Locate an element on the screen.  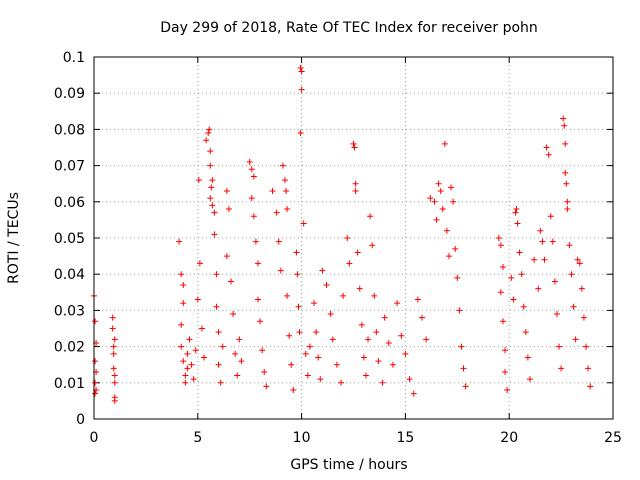
y-tick-label: 0 is located at coordinates (80, 420).